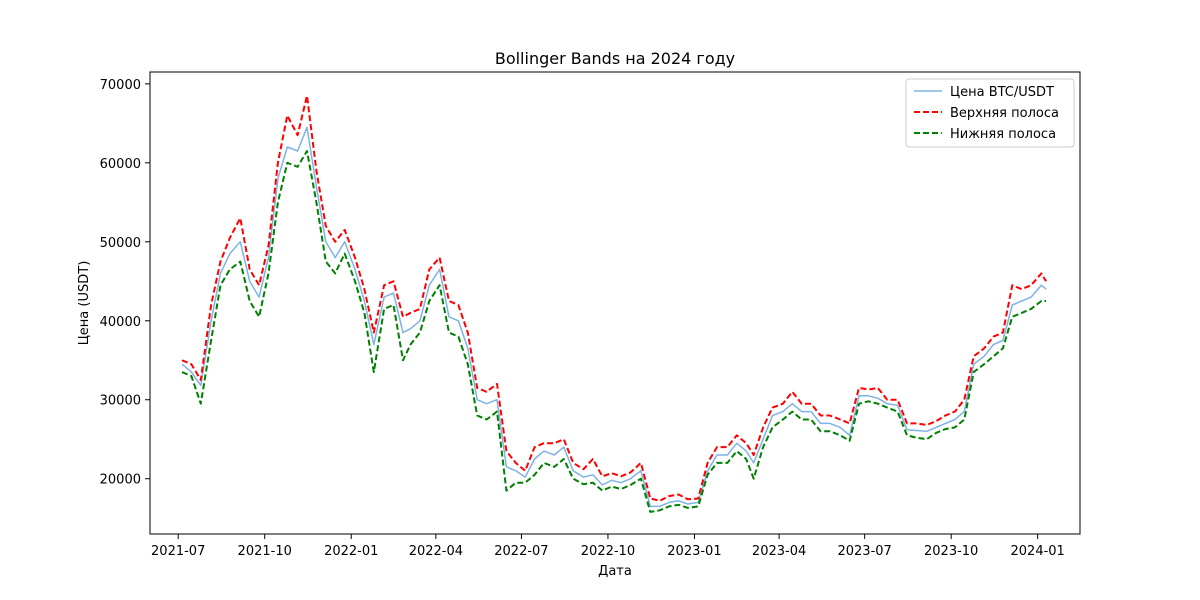  Describe the element at coordinates (1003, 134) in the screenshot. I see `legend-label-lower: Нижняя полоса` at that location.